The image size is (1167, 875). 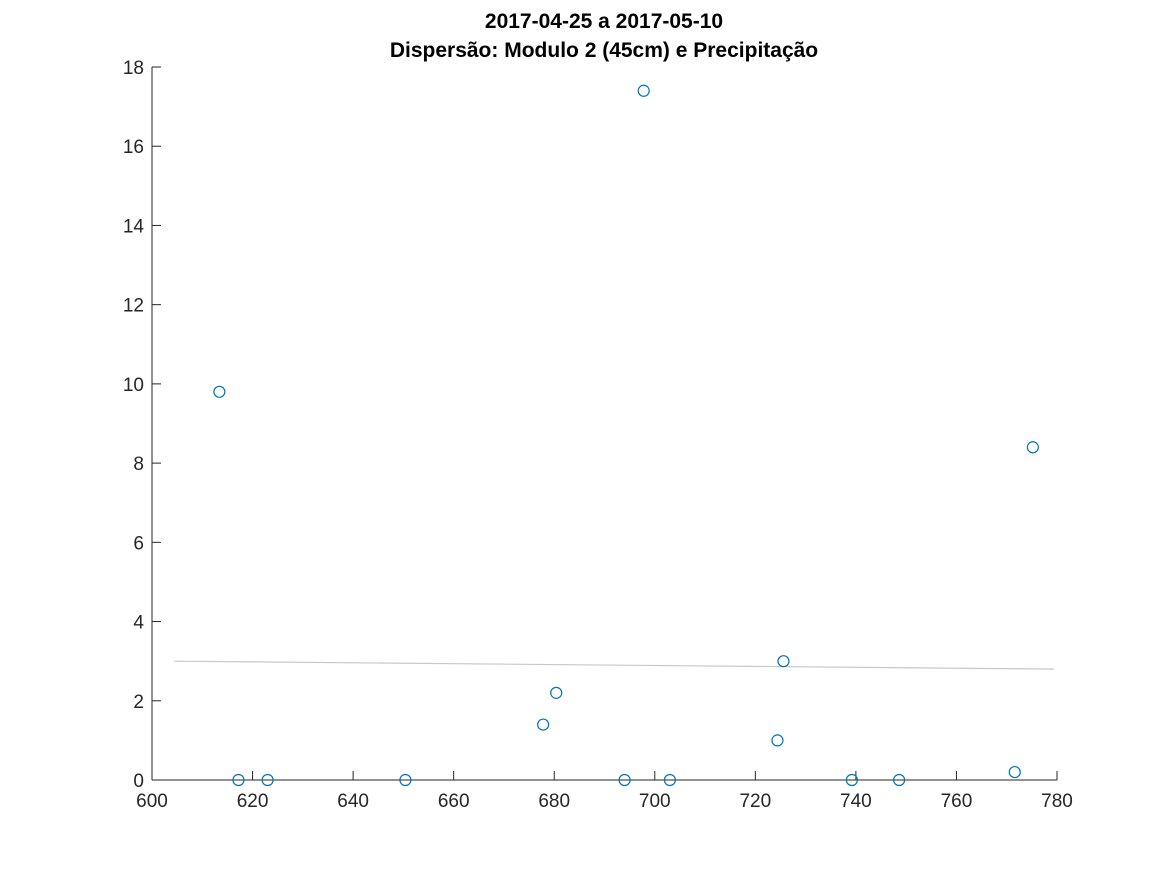 I want to click on trendline-layer, so click(x=614, y=665).